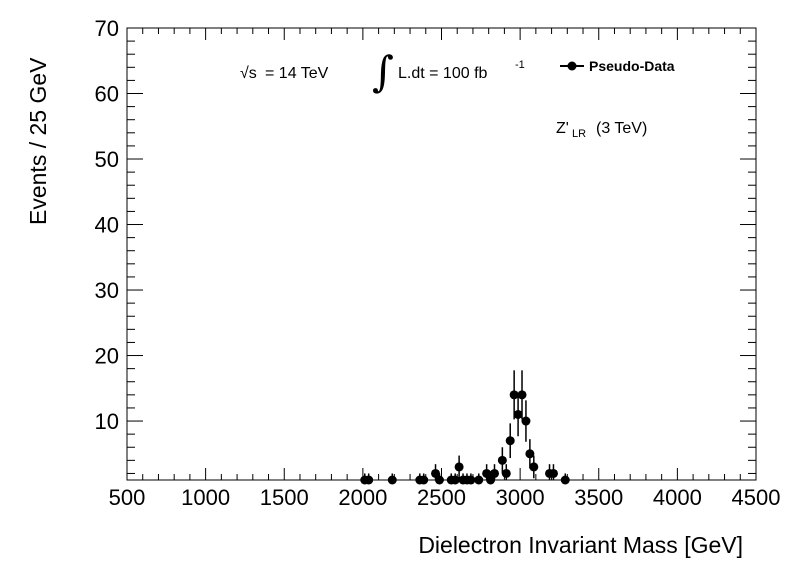 This screenshot has width=796, height=572. Describe the element at coordinates (520, 65) in the screenshot. I see `luminosity-exponent: -1` at that location.